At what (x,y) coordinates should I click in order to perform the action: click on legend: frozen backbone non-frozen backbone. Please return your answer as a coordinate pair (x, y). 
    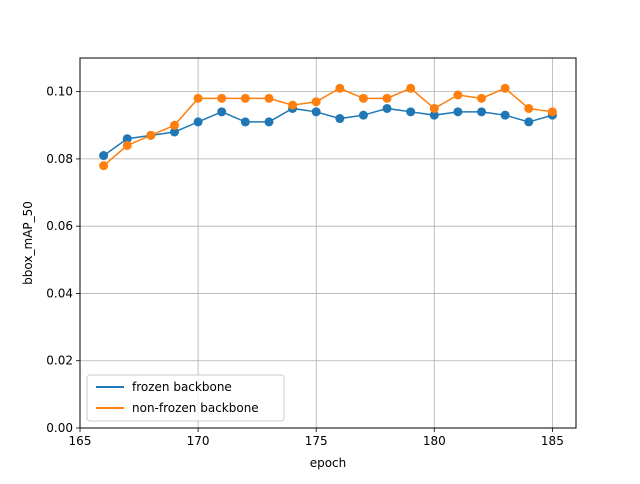
    Looking at the image, I should click on (185, 398).